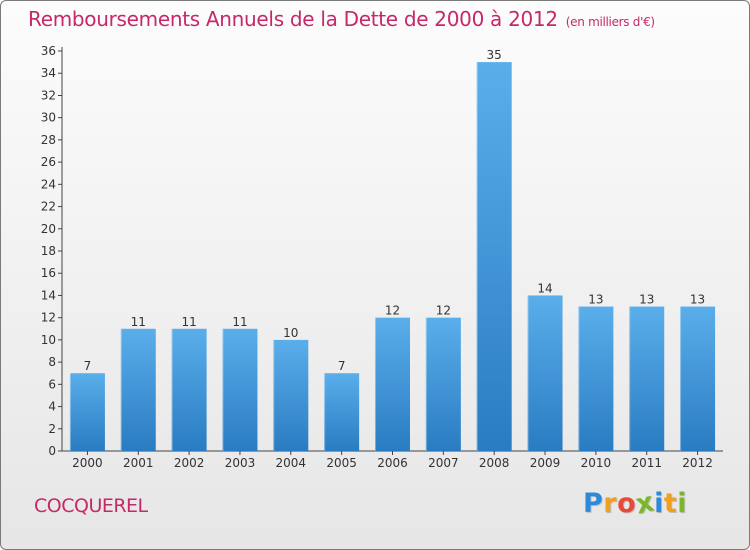 The image size is (750, 550). I want to click on y-tick-label: 12, so click(48, 318).